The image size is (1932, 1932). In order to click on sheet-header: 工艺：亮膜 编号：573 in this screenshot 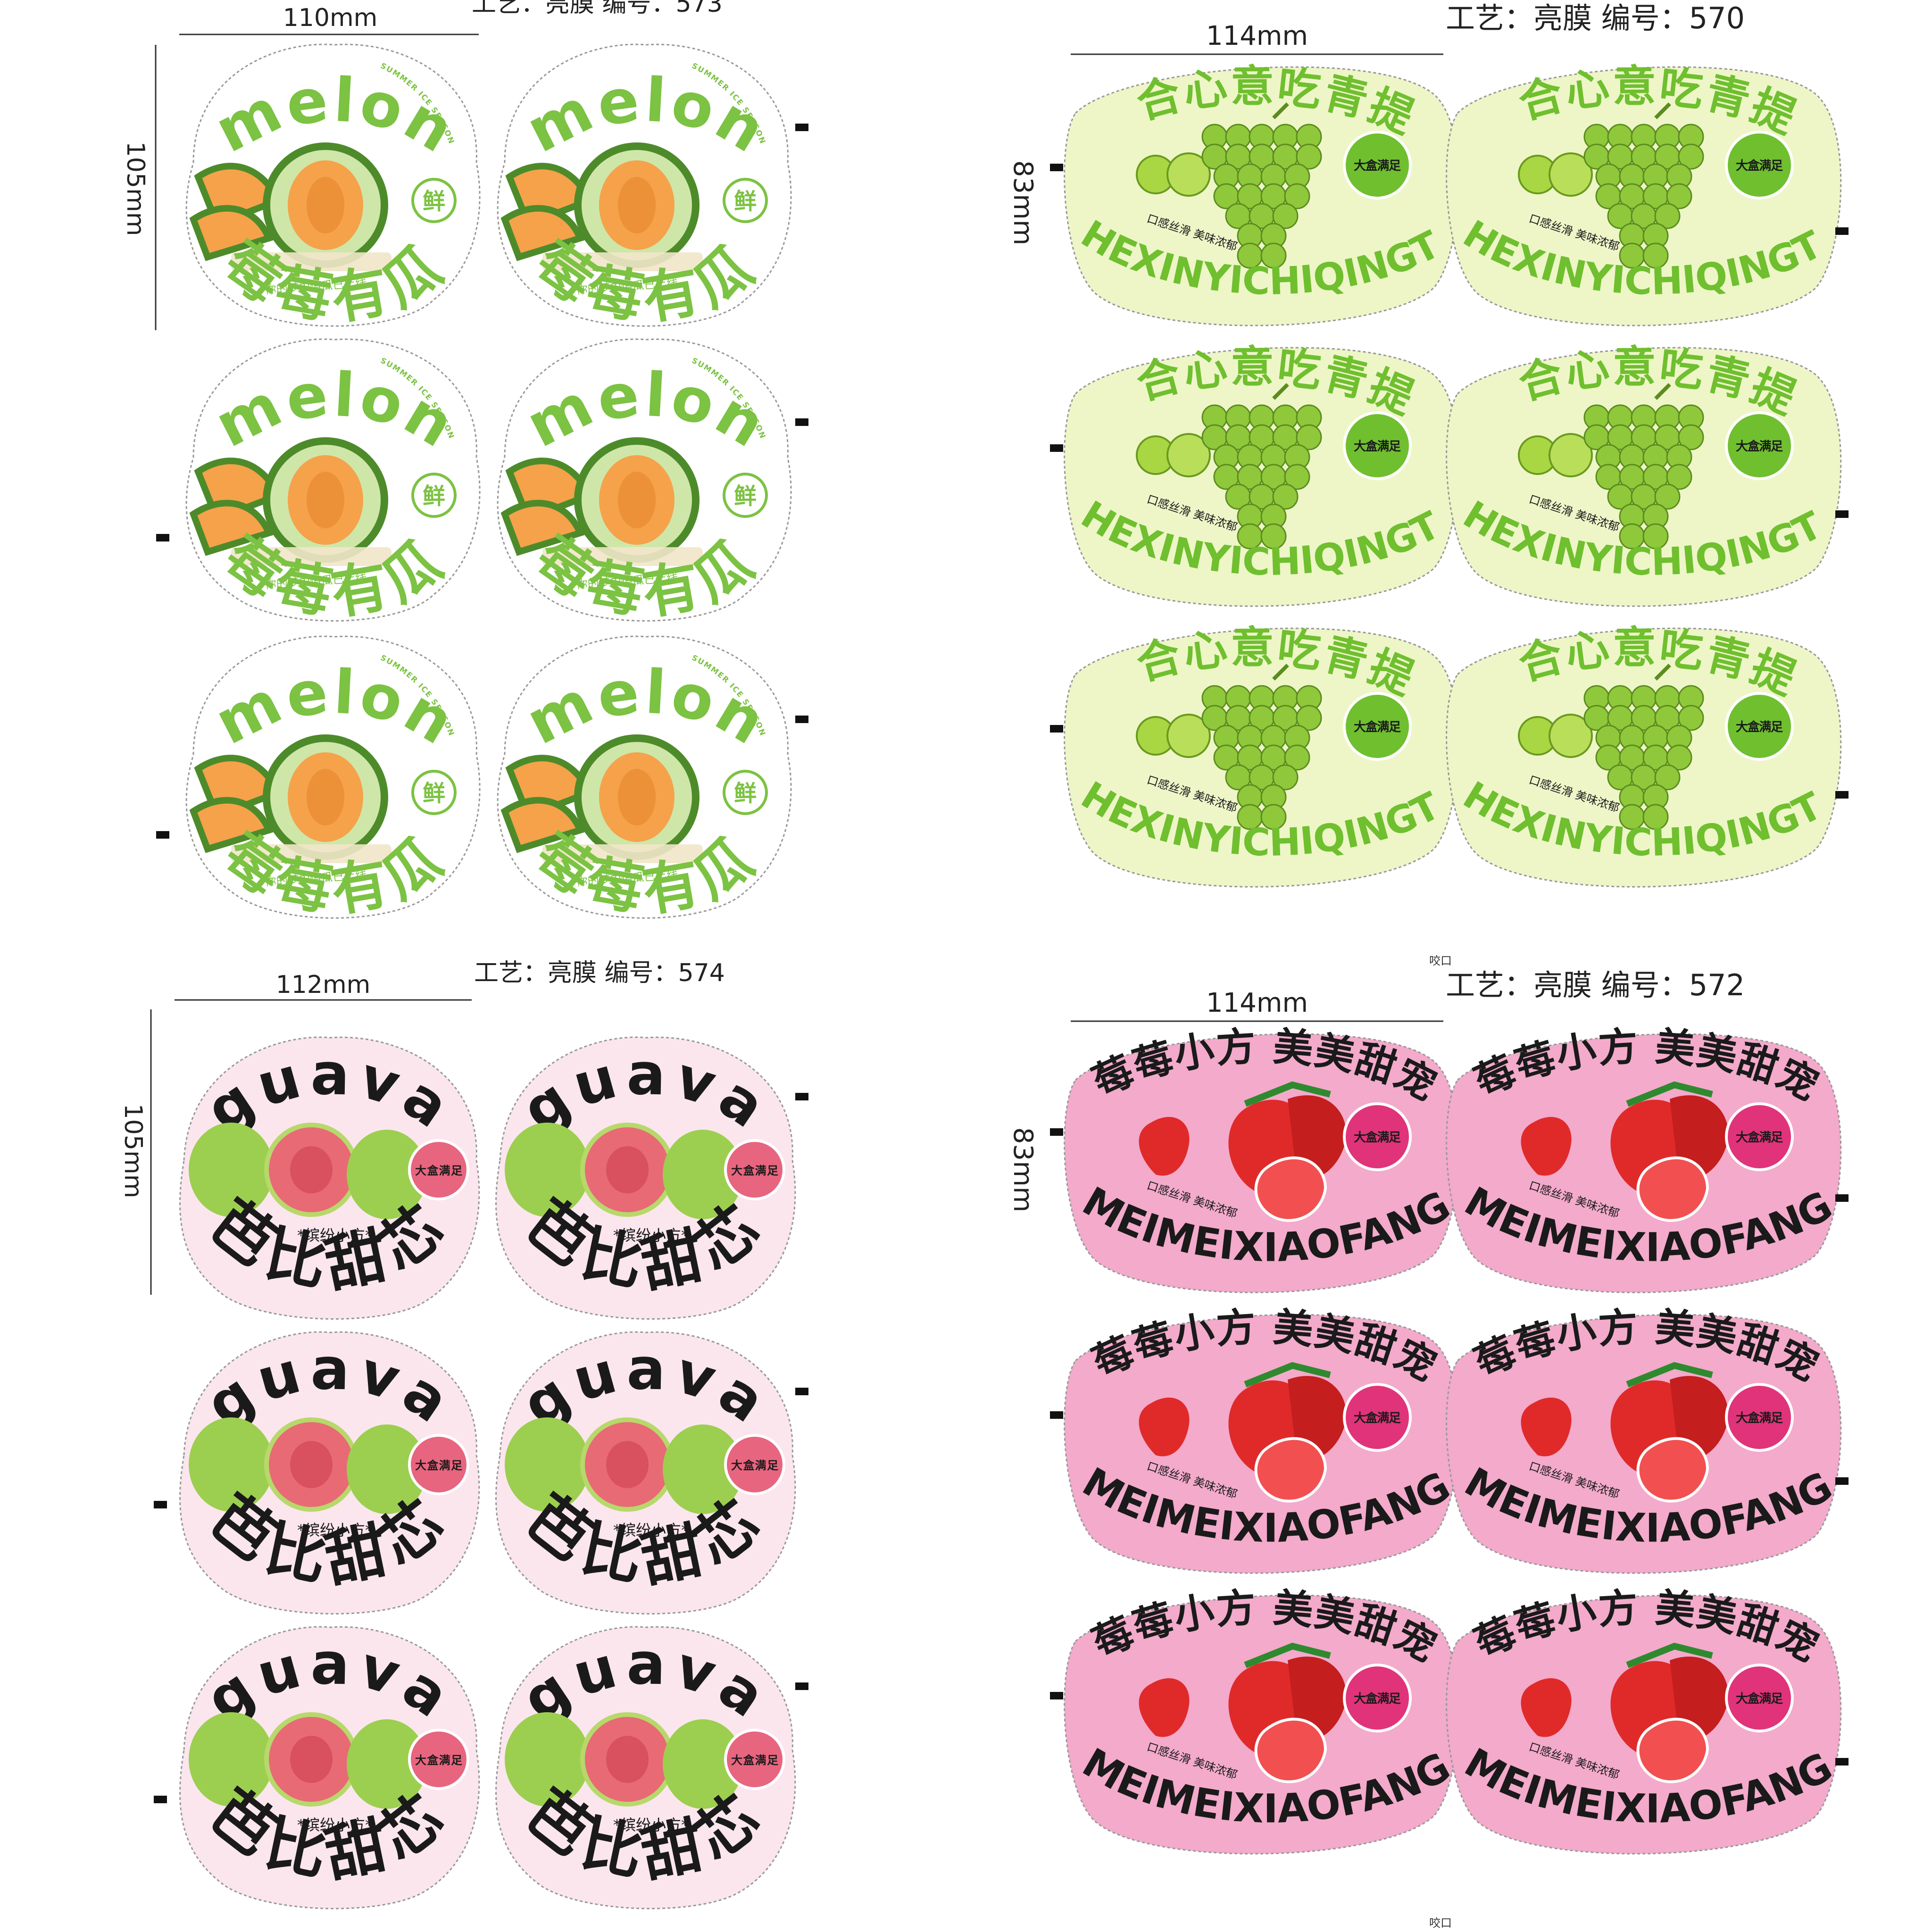, I will do `click(598, 9)`.